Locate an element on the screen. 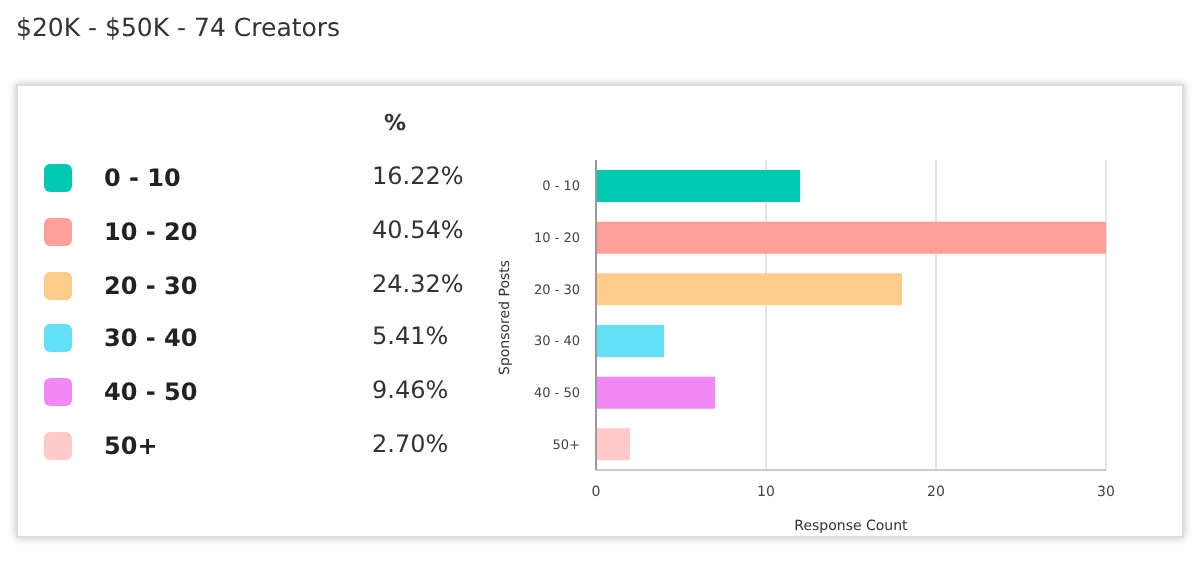 The width and height of the screenshot is (1200, 562). category-label: 20 - 30 is located at coordinates (151, 285).